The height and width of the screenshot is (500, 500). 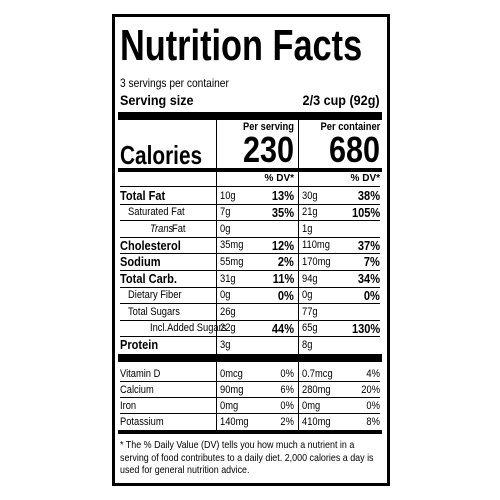 What do you see at coordinates (143, 195) in the screenshot?
I see `nutrient-name: Total Fat` at bounding box center [143, 195].